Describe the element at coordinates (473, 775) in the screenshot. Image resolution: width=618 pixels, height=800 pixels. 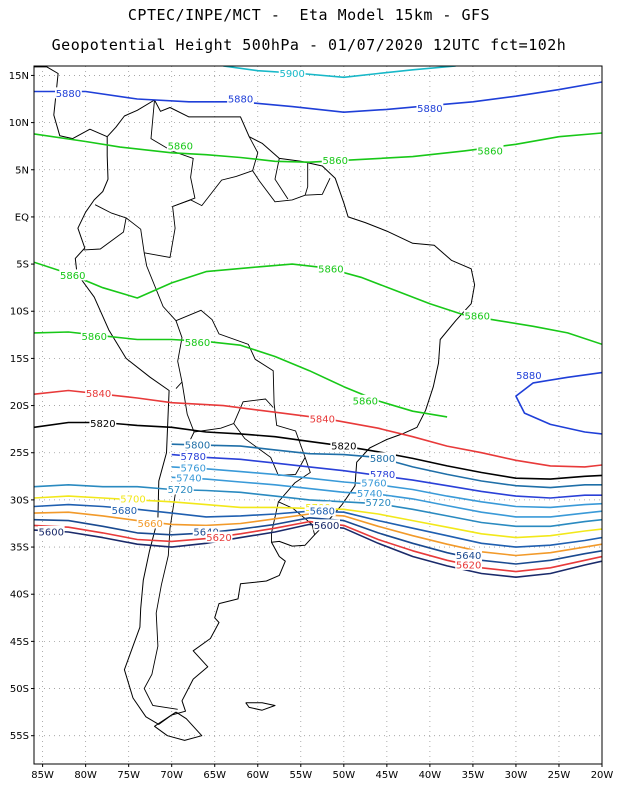
I see `lon-tick-label: 35W` at that location.